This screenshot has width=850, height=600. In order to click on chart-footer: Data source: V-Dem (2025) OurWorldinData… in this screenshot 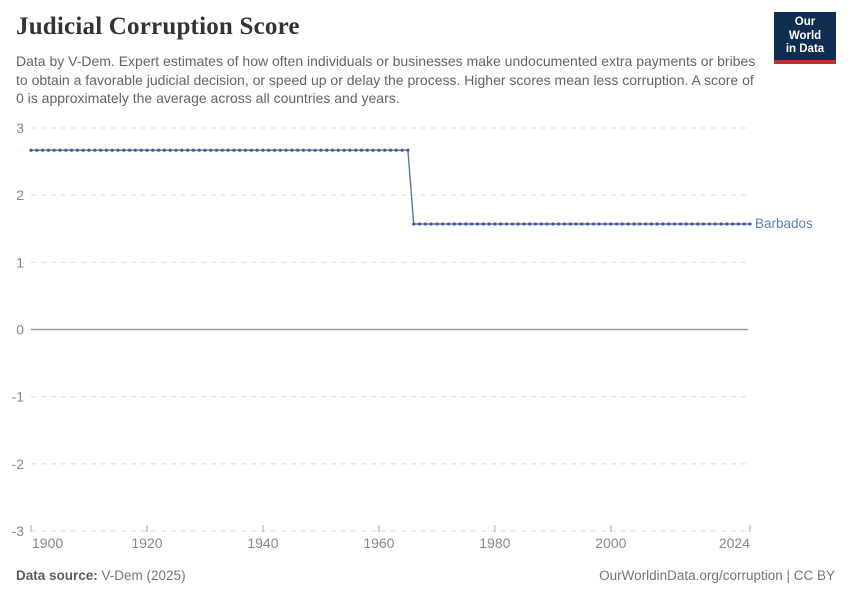, I will do `click(425, 575)`.